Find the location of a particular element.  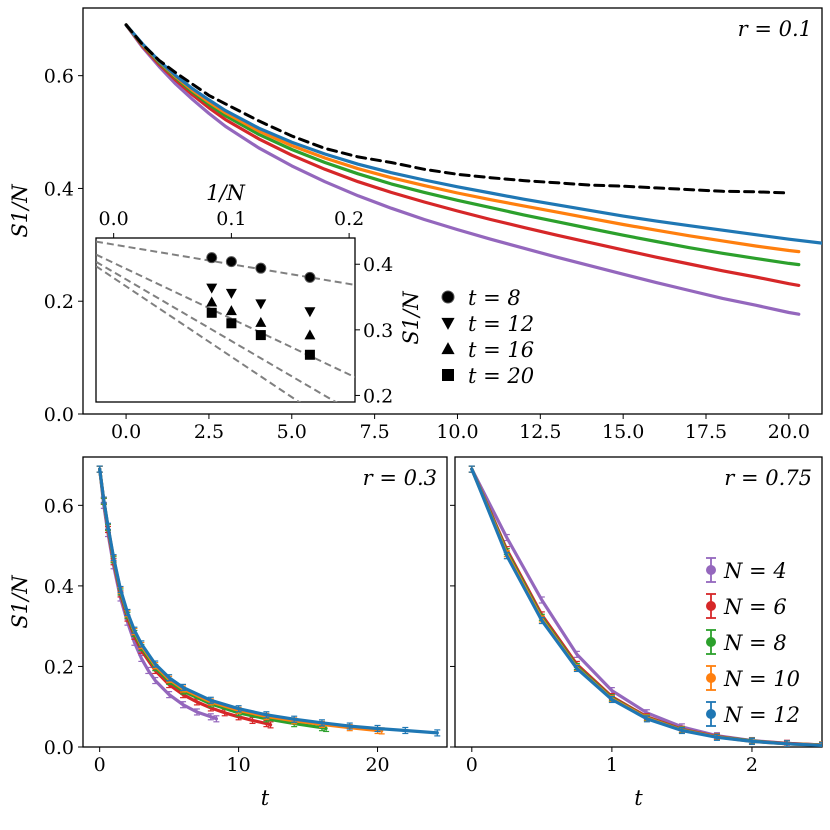

bottom-left-ytick-label: 0.0 is located at coordinates (59, 748).